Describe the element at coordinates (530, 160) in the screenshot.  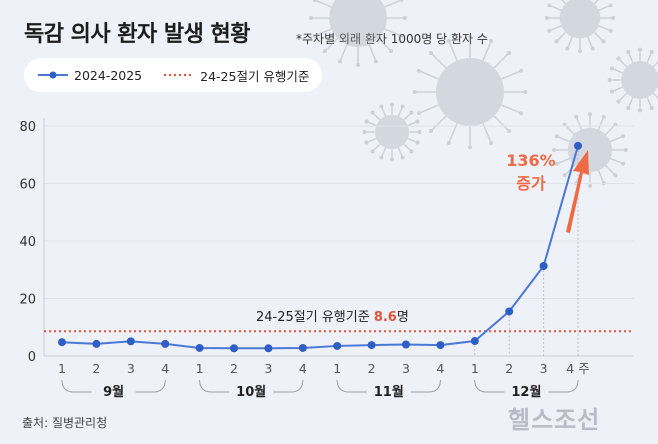
I see `increase-percent-label: 136%` at that location.